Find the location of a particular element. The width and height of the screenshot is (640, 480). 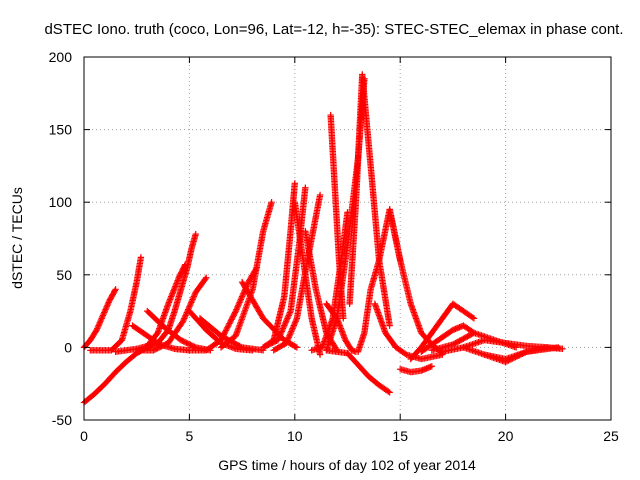

x-tick-label: 15 is located at coordinates (400, 436).